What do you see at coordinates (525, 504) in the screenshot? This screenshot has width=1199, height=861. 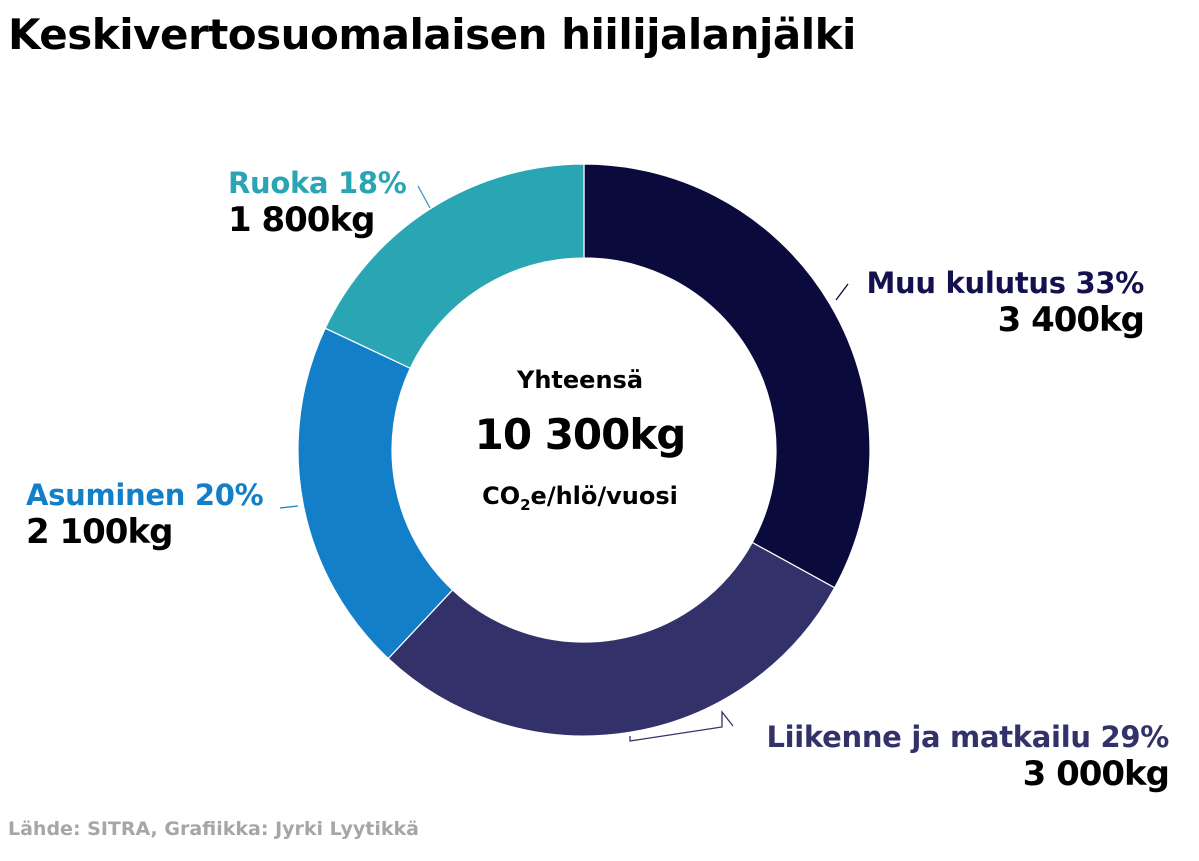 I see `unit-subscript: 2` at bounding box center [525, 504].